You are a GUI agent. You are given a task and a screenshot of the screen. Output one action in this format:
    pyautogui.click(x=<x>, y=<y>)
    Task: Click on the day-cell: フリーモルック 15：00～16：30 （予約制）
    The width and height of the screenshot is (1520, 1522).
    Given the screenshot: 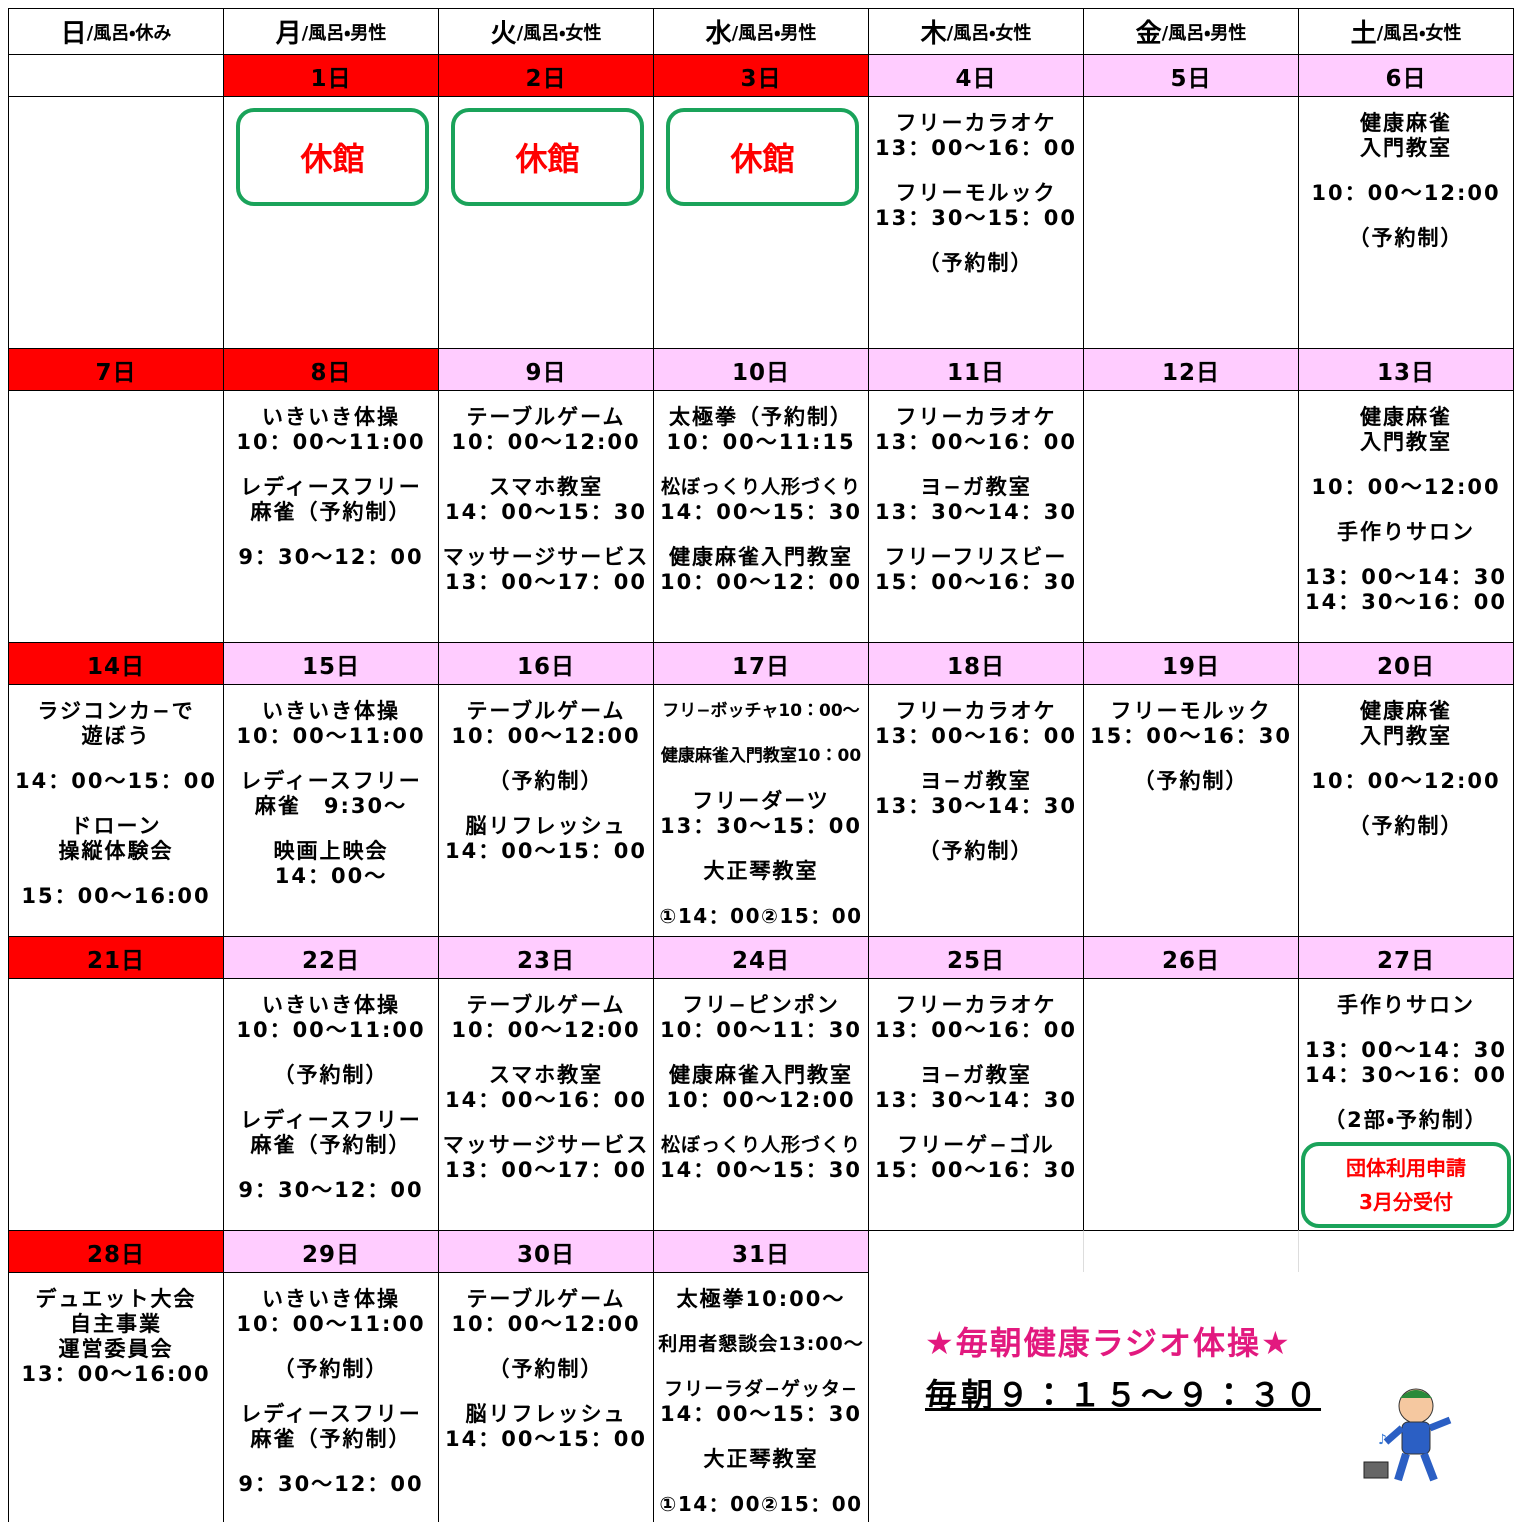 What is the action you would take?
    pyautogui.click(x=1191, y=810)
    